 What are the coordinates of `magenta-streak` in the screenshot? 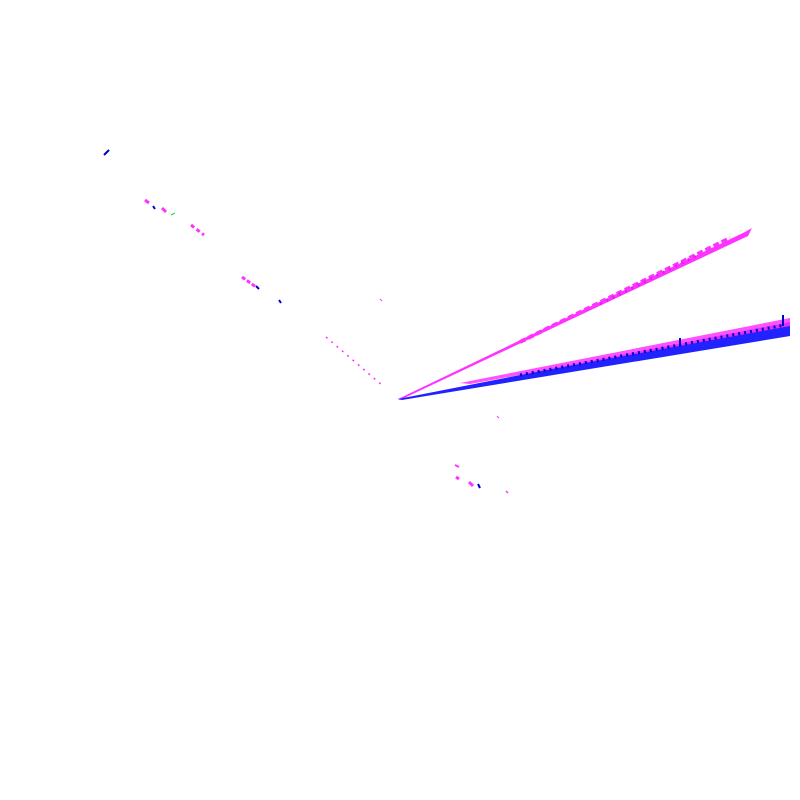 It's located at (575, 314).